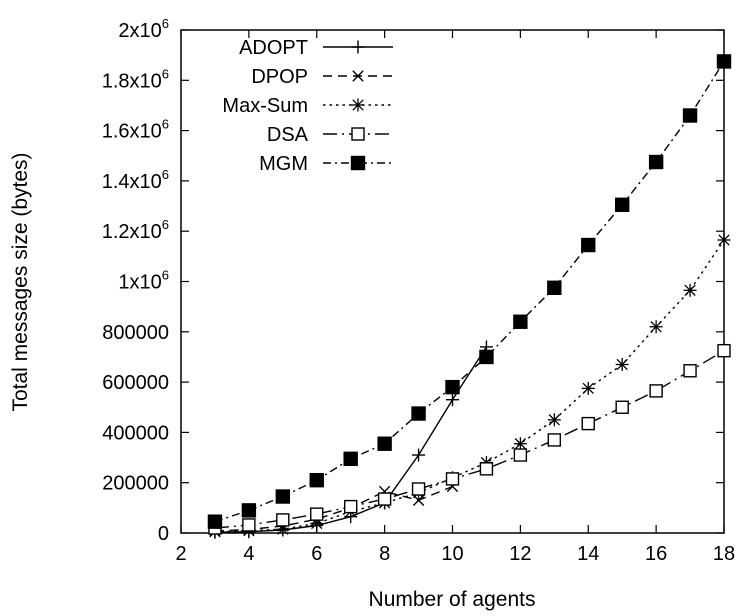  What do you see at coordinates (248, 554) in the screenshot?
I see `x-tick-label: 4` at bounding box center [248, 554].